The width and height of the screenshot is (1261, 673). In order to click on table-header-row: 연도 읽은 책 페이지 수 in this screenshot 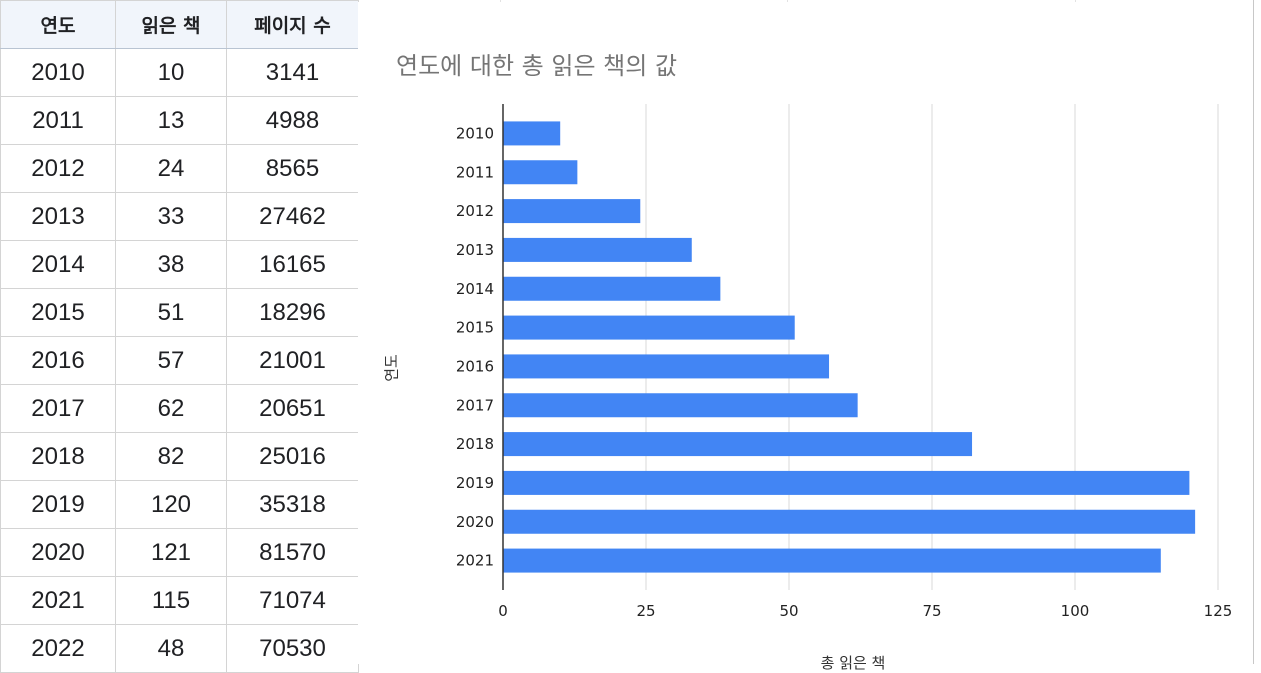, I will do `click(179, 24)`.